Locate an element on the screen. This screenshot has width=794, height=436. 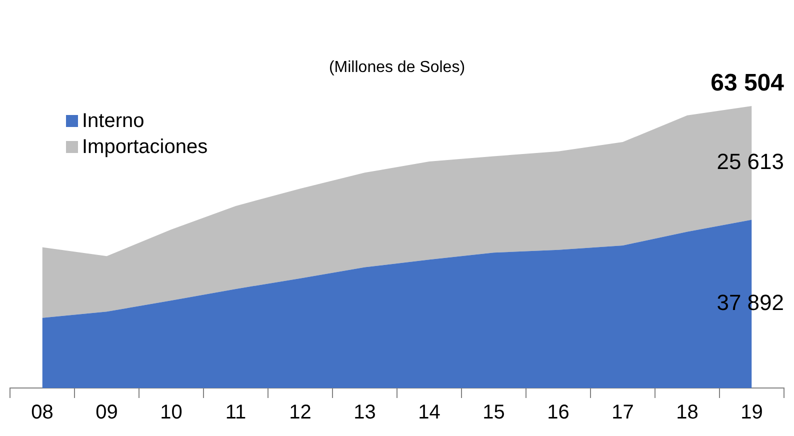
x-tick-label: 16 is located at coordinates (558, 413).